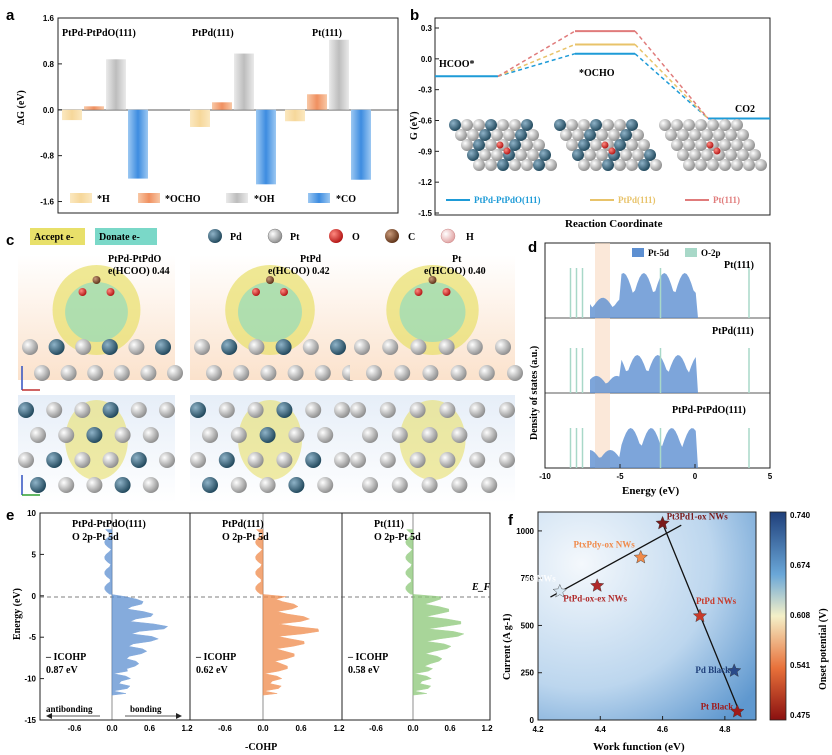 Image resolution: width=832 pixels, height=755 pixels. What do you see at coordinates (620, 476) in the screenshot?
I see `d-xtick-label: -5` at bounding box center [620, 476].